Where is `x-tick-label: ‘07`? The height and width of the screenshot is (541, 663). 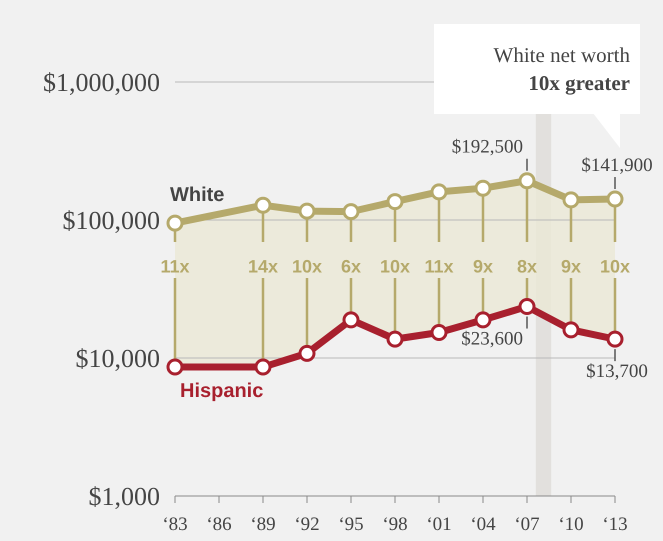 x-tick-label: ‘07 is located at coordinates (527, 524).